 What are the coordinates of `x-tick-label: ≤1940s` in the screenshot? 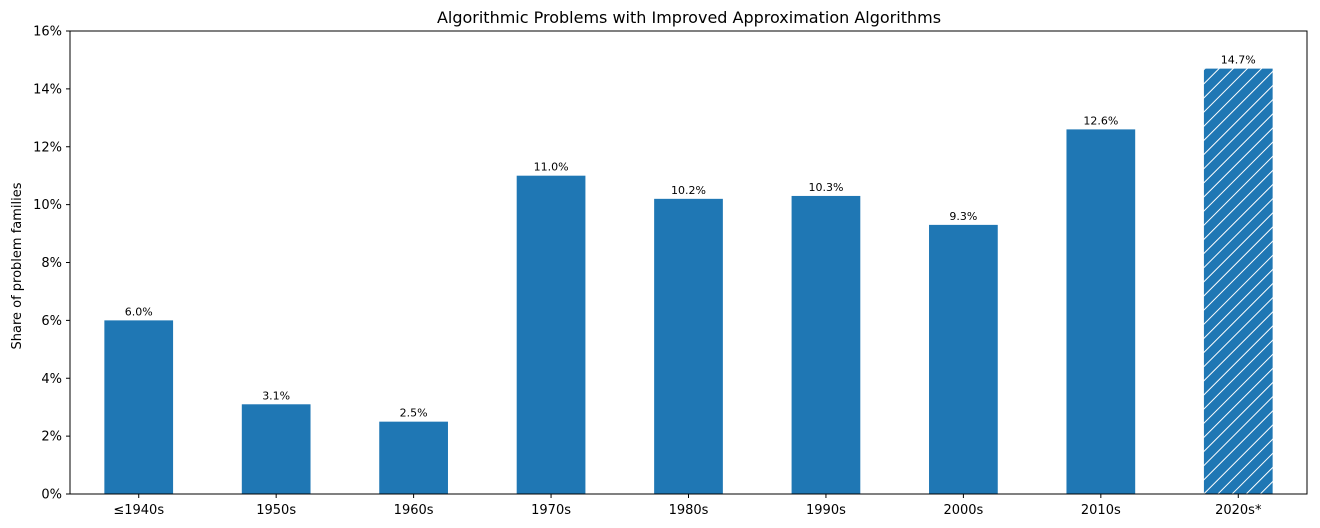 It's located at (138, 510).